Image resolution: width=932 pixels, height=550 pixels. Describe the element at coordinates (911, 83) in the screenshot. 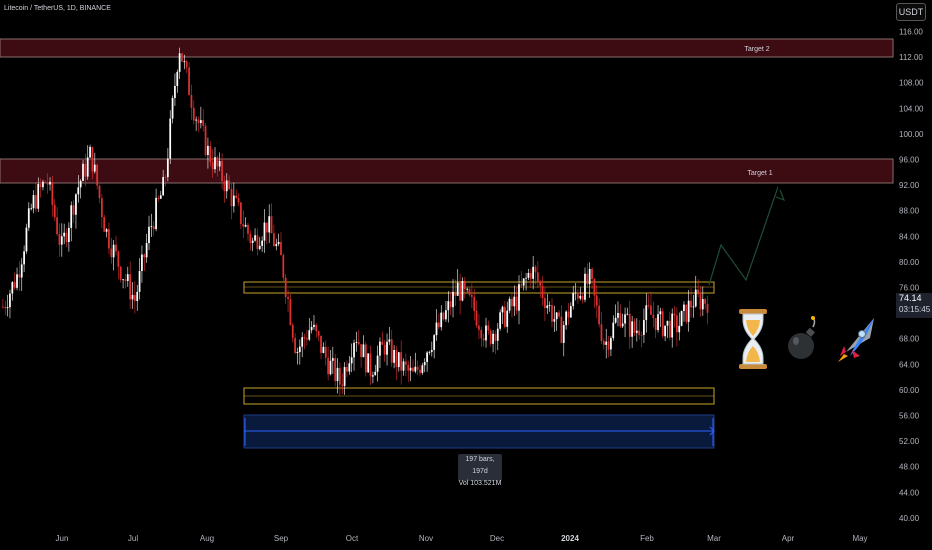

I see `y-tick-label: 108.00` at that location.